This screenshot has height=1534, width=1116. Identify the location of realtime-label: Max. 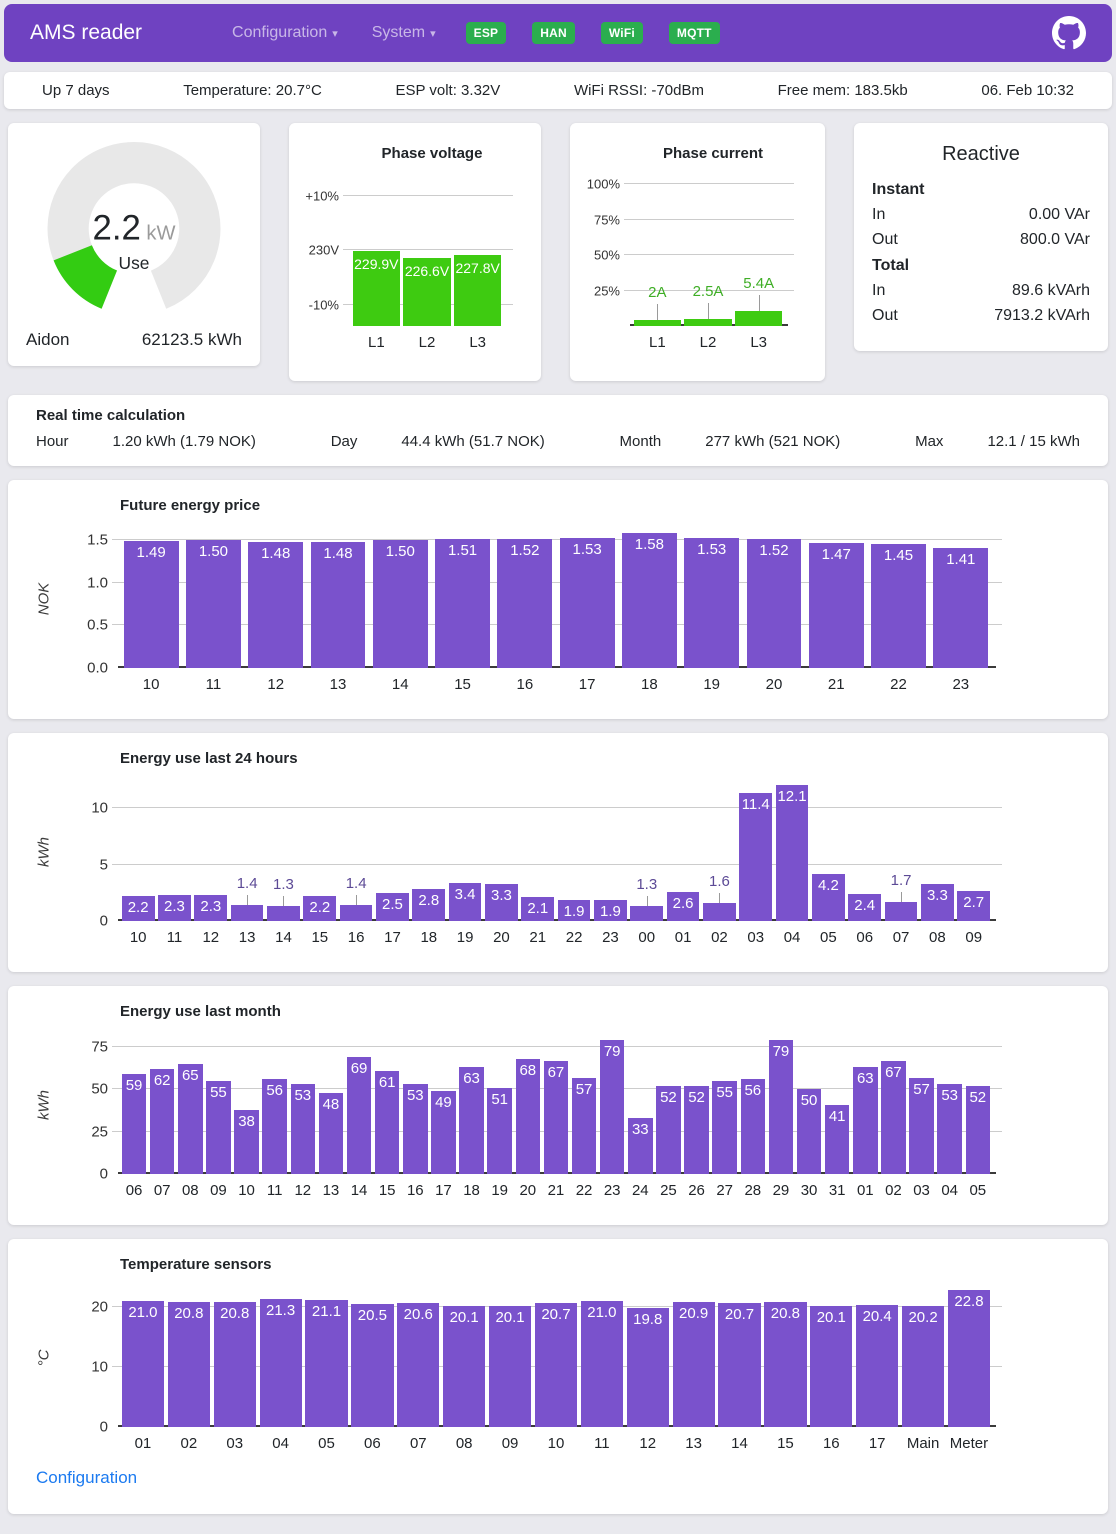
(929, 441).